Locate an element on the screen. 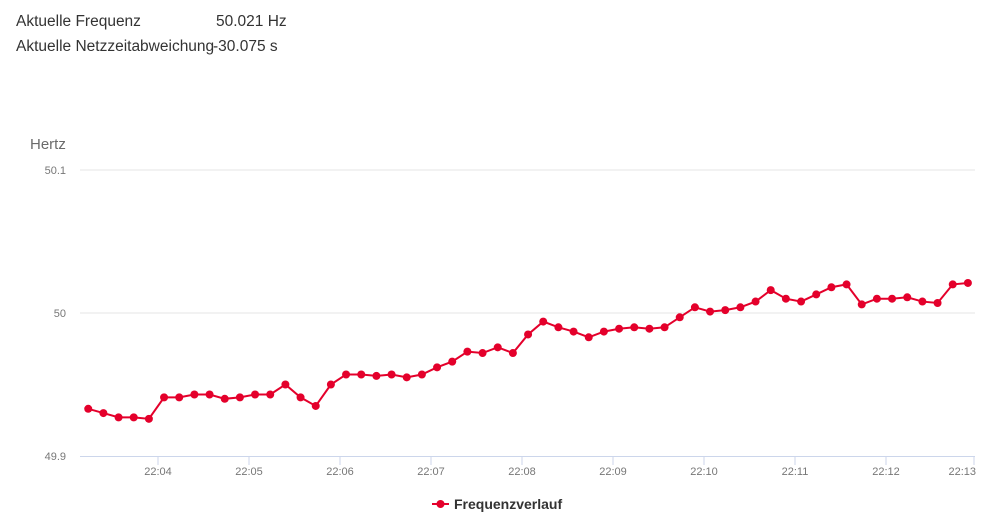  x-tick-label: 22:07 is located at coordinates (431, 472).